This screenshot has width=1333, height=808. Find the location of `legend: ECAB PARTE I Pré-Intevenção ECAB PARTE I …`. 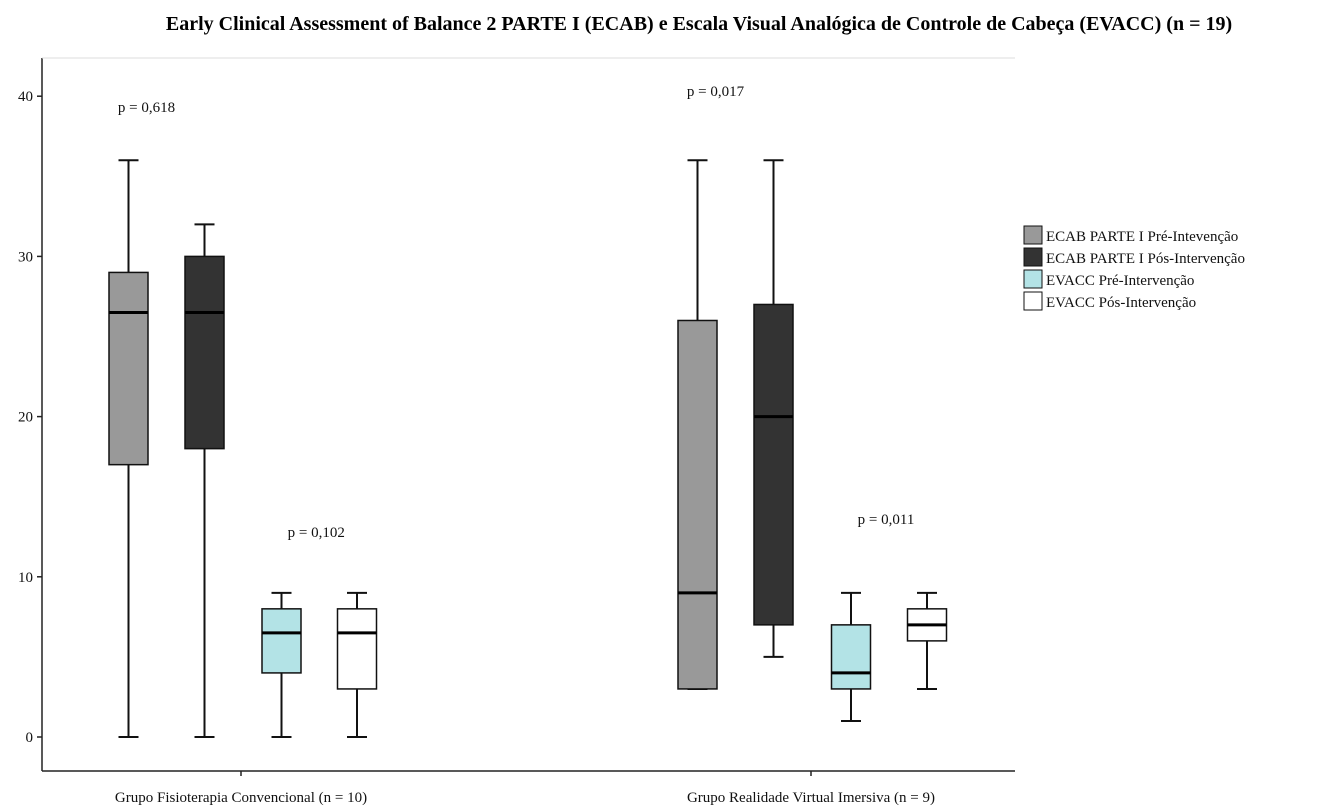

legend: ECAB PARTE I Pré-Intevenção ECAB PARTE I … is located at coordinates (1134, 268).